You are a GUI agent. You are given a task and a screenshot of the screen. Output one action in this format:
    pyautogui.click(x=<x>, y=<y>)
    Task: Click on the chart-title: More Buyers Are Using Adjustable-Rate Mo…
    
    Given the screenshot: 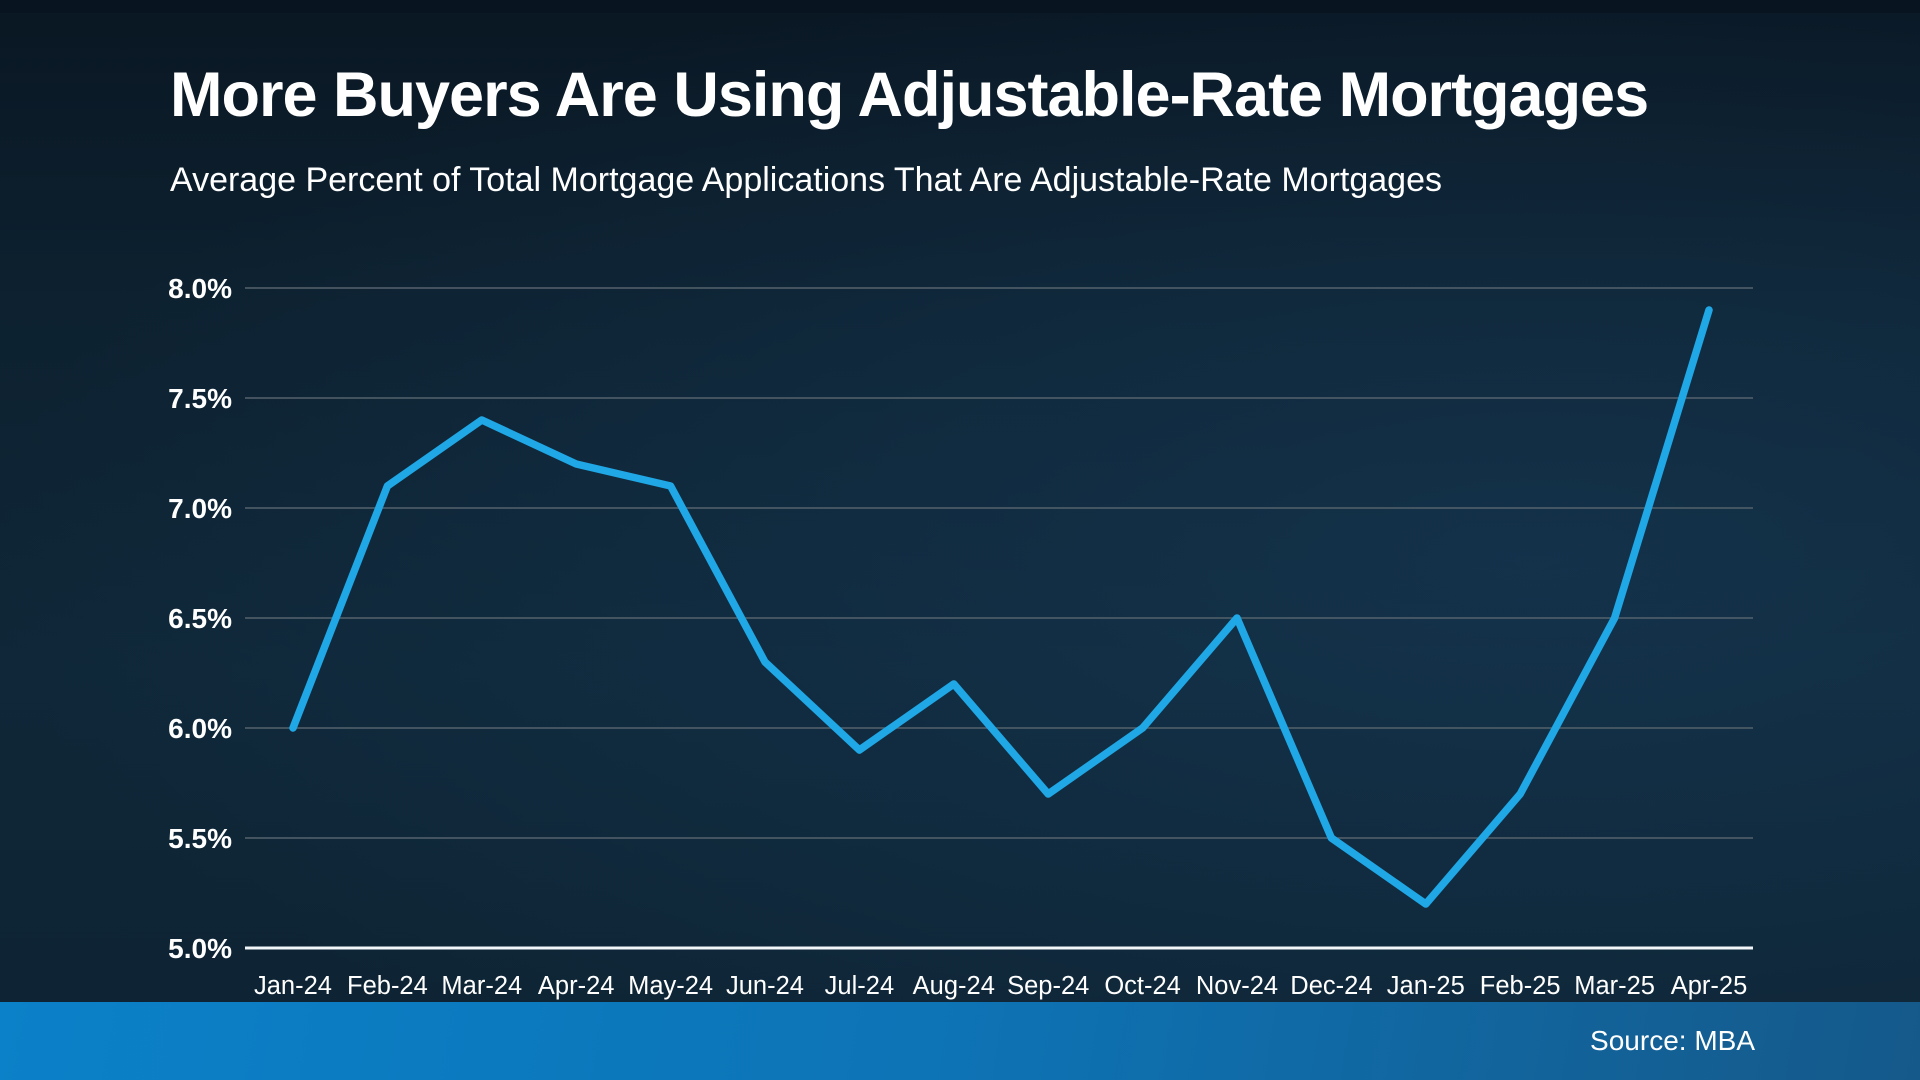 What is the action you would take?
    pyautogui.click(x=909, y=95)
    